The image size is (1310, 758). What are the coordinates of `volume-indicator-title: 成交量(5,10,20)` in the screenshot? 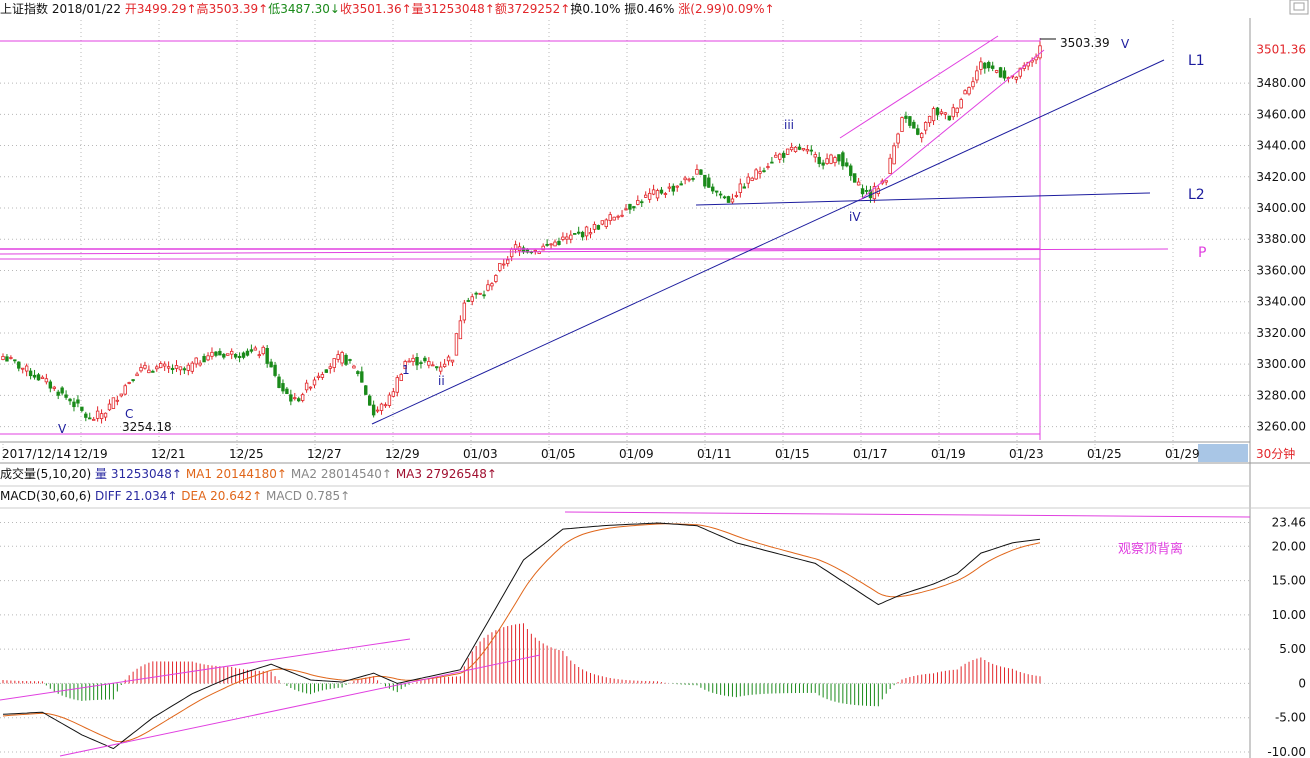 It's located at (46, 474).